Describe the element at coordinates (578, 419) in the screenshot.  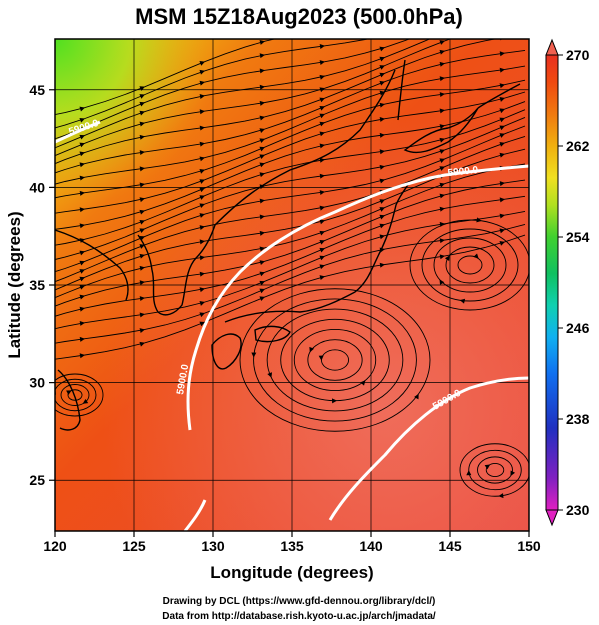
I see `colorbar-tick-label: 238` at that location.